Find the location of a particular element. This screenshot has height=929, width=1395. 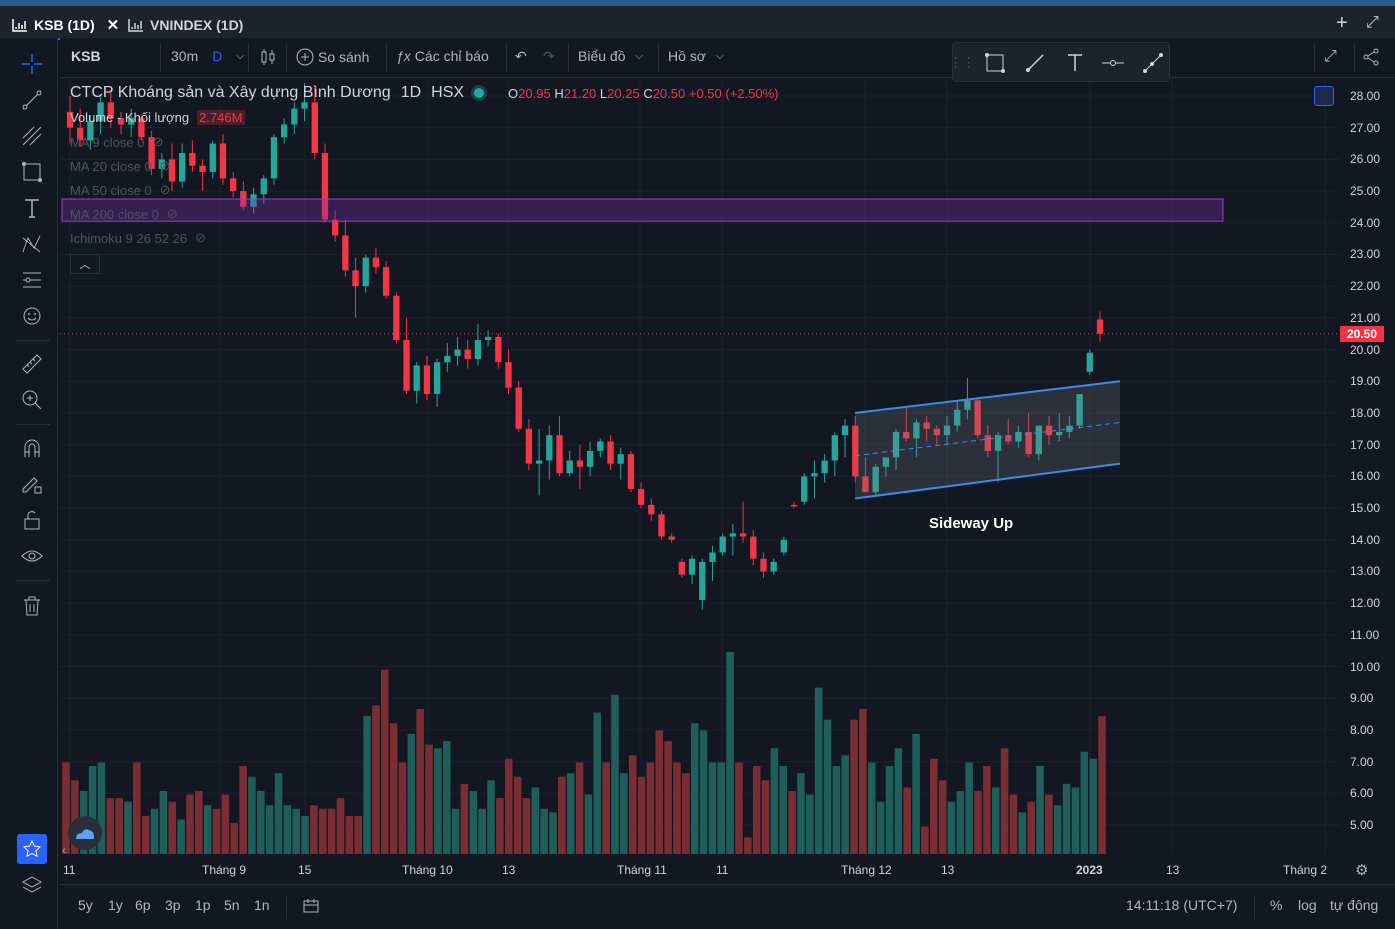

ma200-label: MA 200 close 0 is located at coordinates (114, 214).